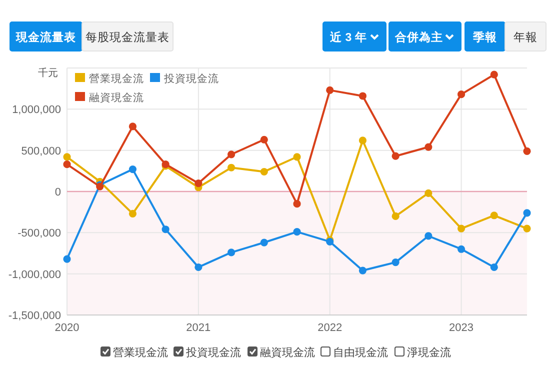 Image resolution: width=556 pixels, height=379 pixels. What do you see at coordinates (34, 274) in the screenshot?
I see `y-tick-label: -1,000,000` at bounding box center [34, 274].